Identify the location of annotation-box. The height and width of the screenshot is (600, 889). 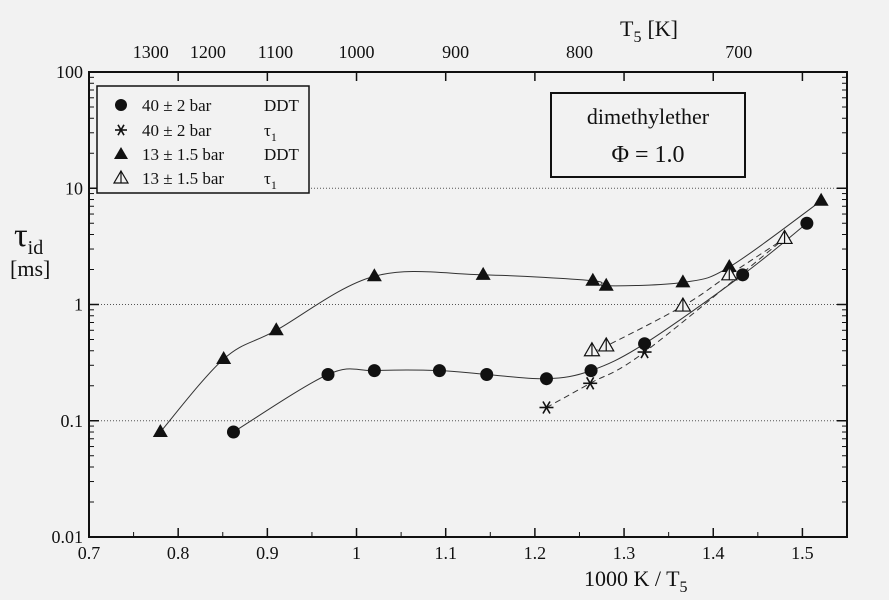
(648, 135).